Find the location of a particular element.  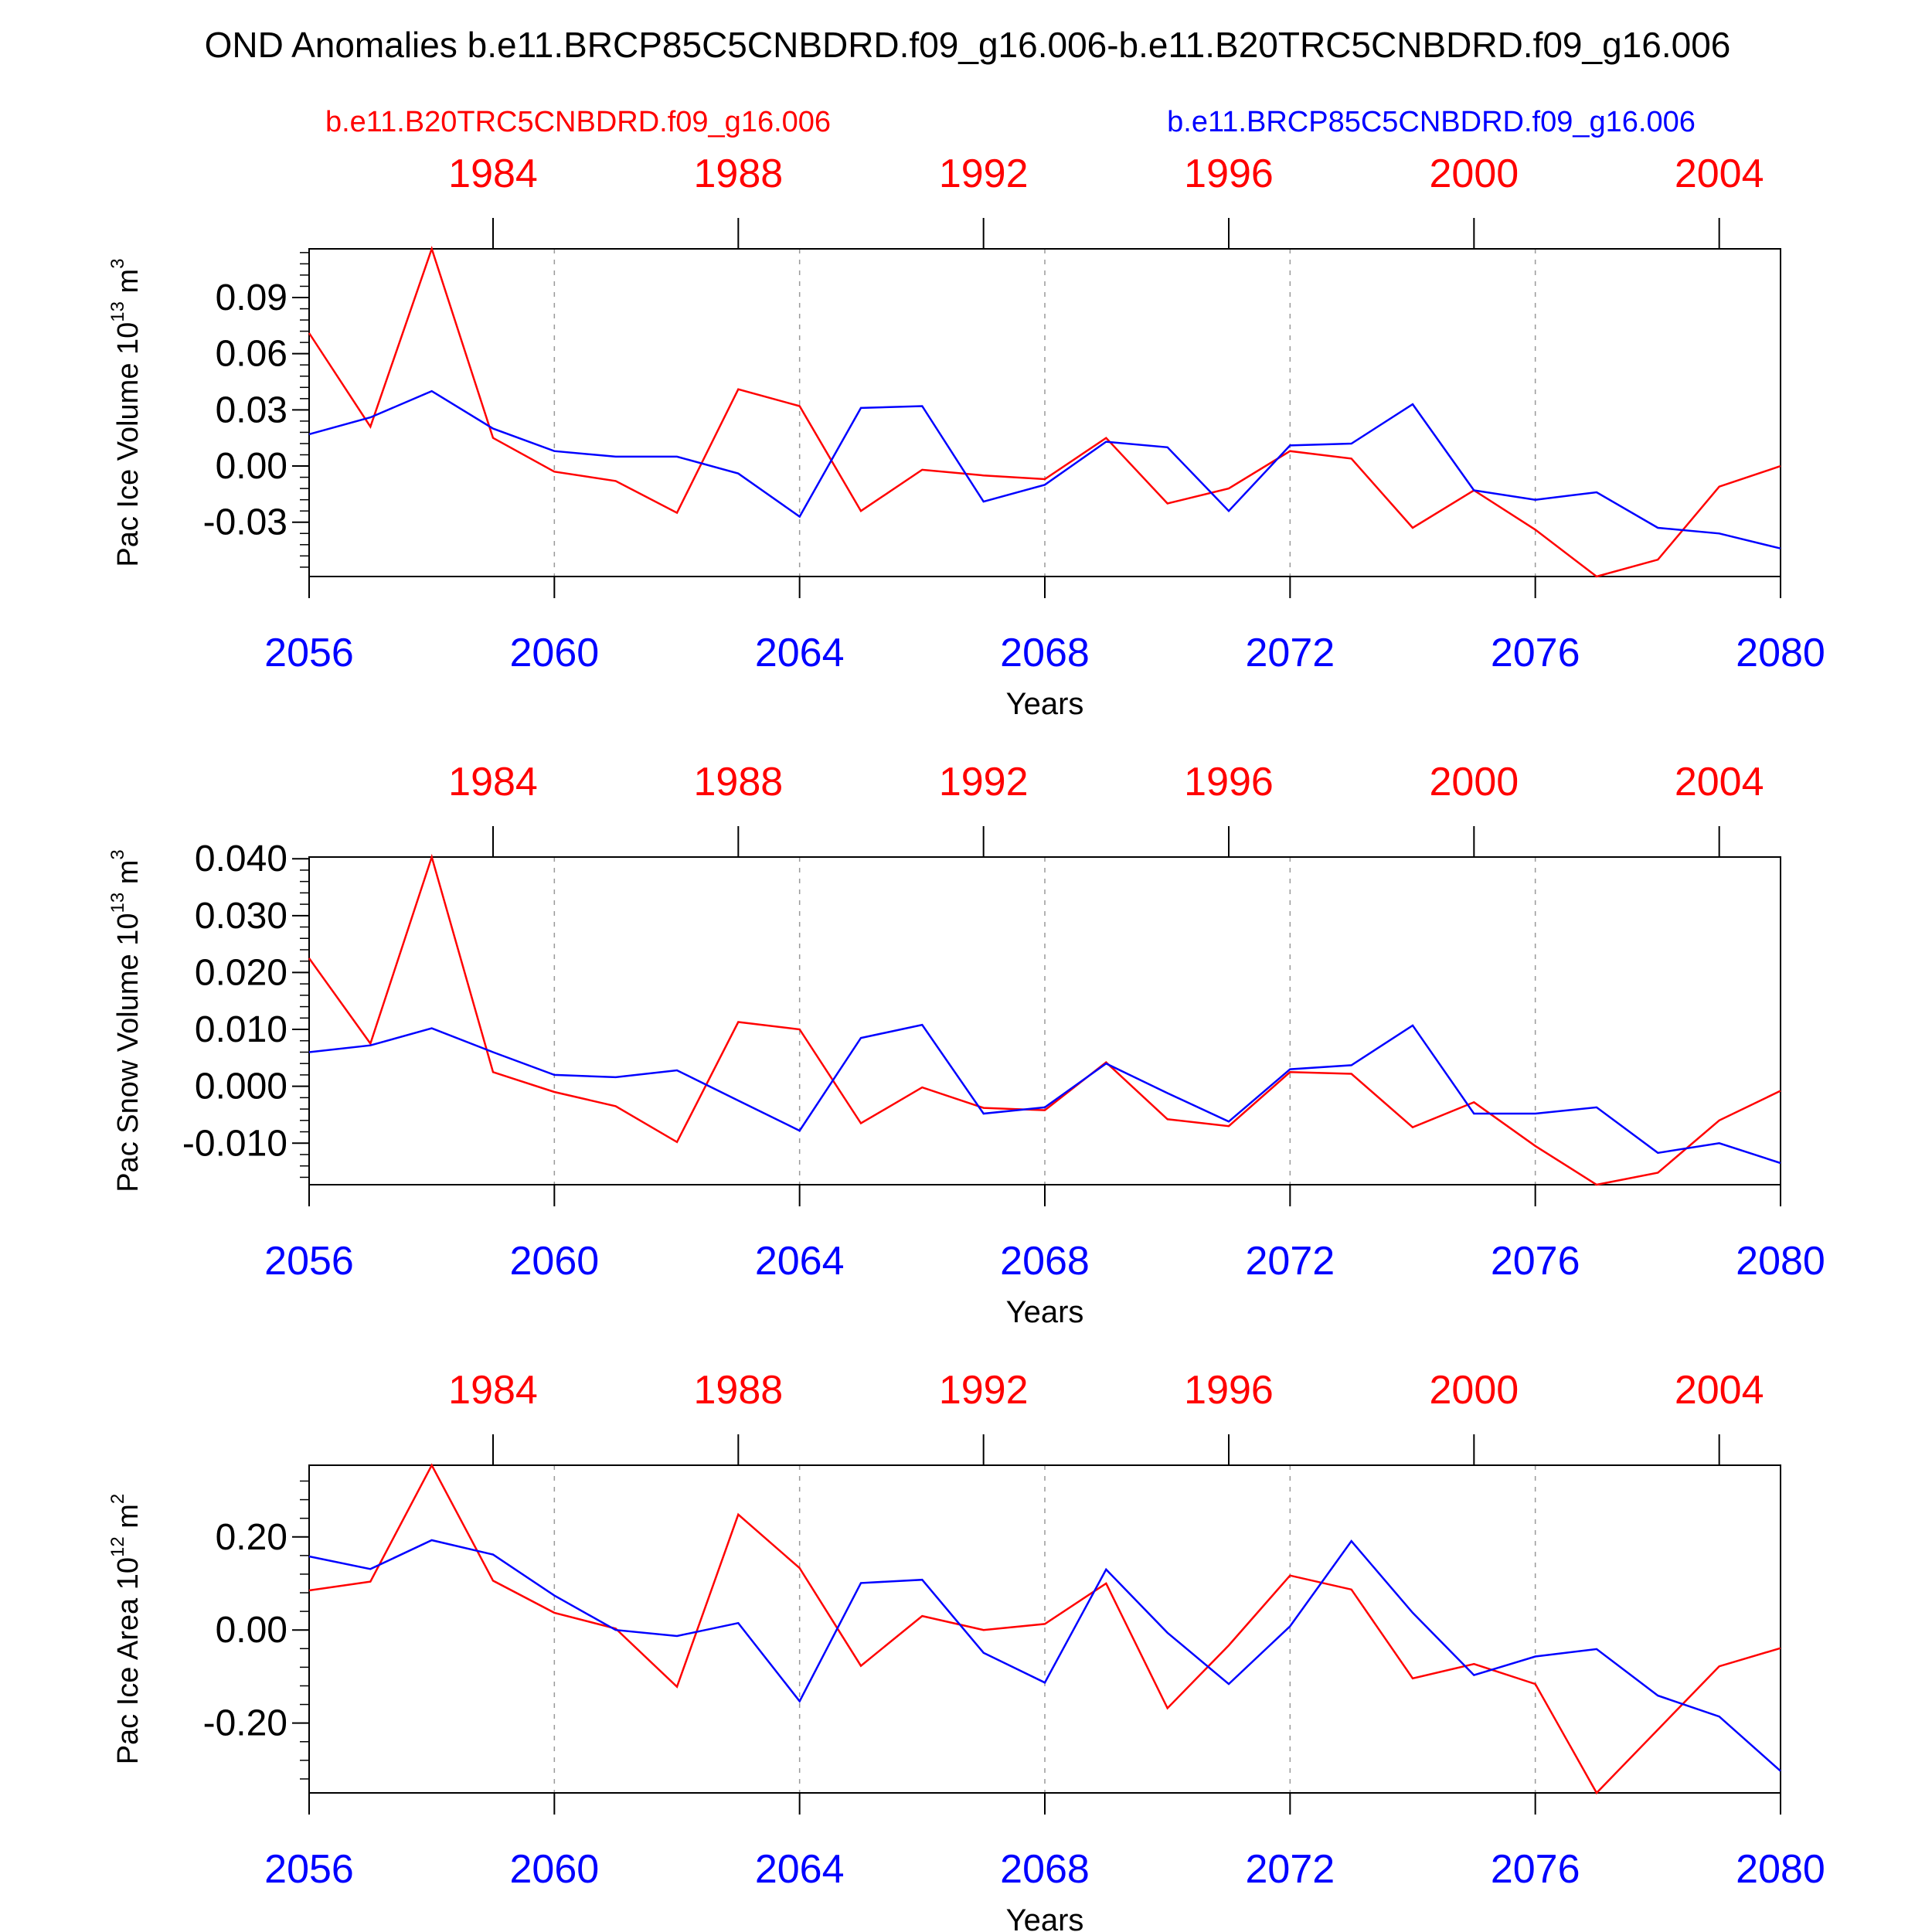

y-axis-label: Pac Ice Volume 1013 m3 is located at coordinates (126, 412).